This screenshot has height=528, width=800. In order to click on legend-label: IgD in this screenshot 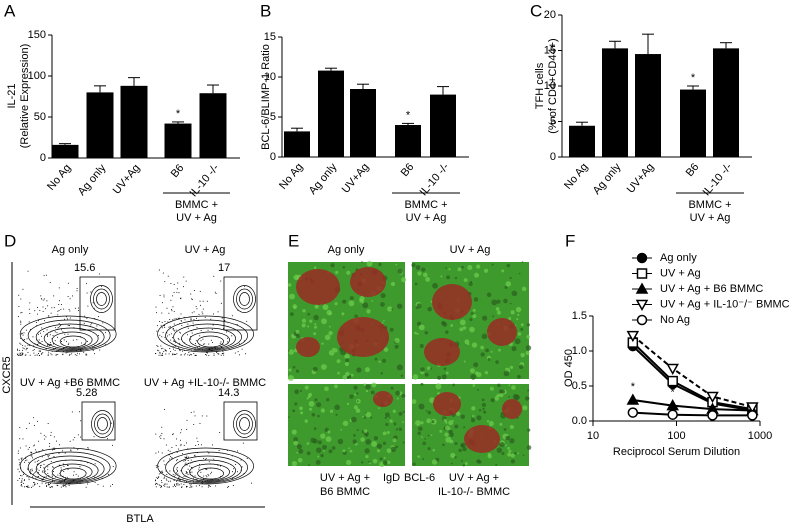, I will do `click(391, 478)`.